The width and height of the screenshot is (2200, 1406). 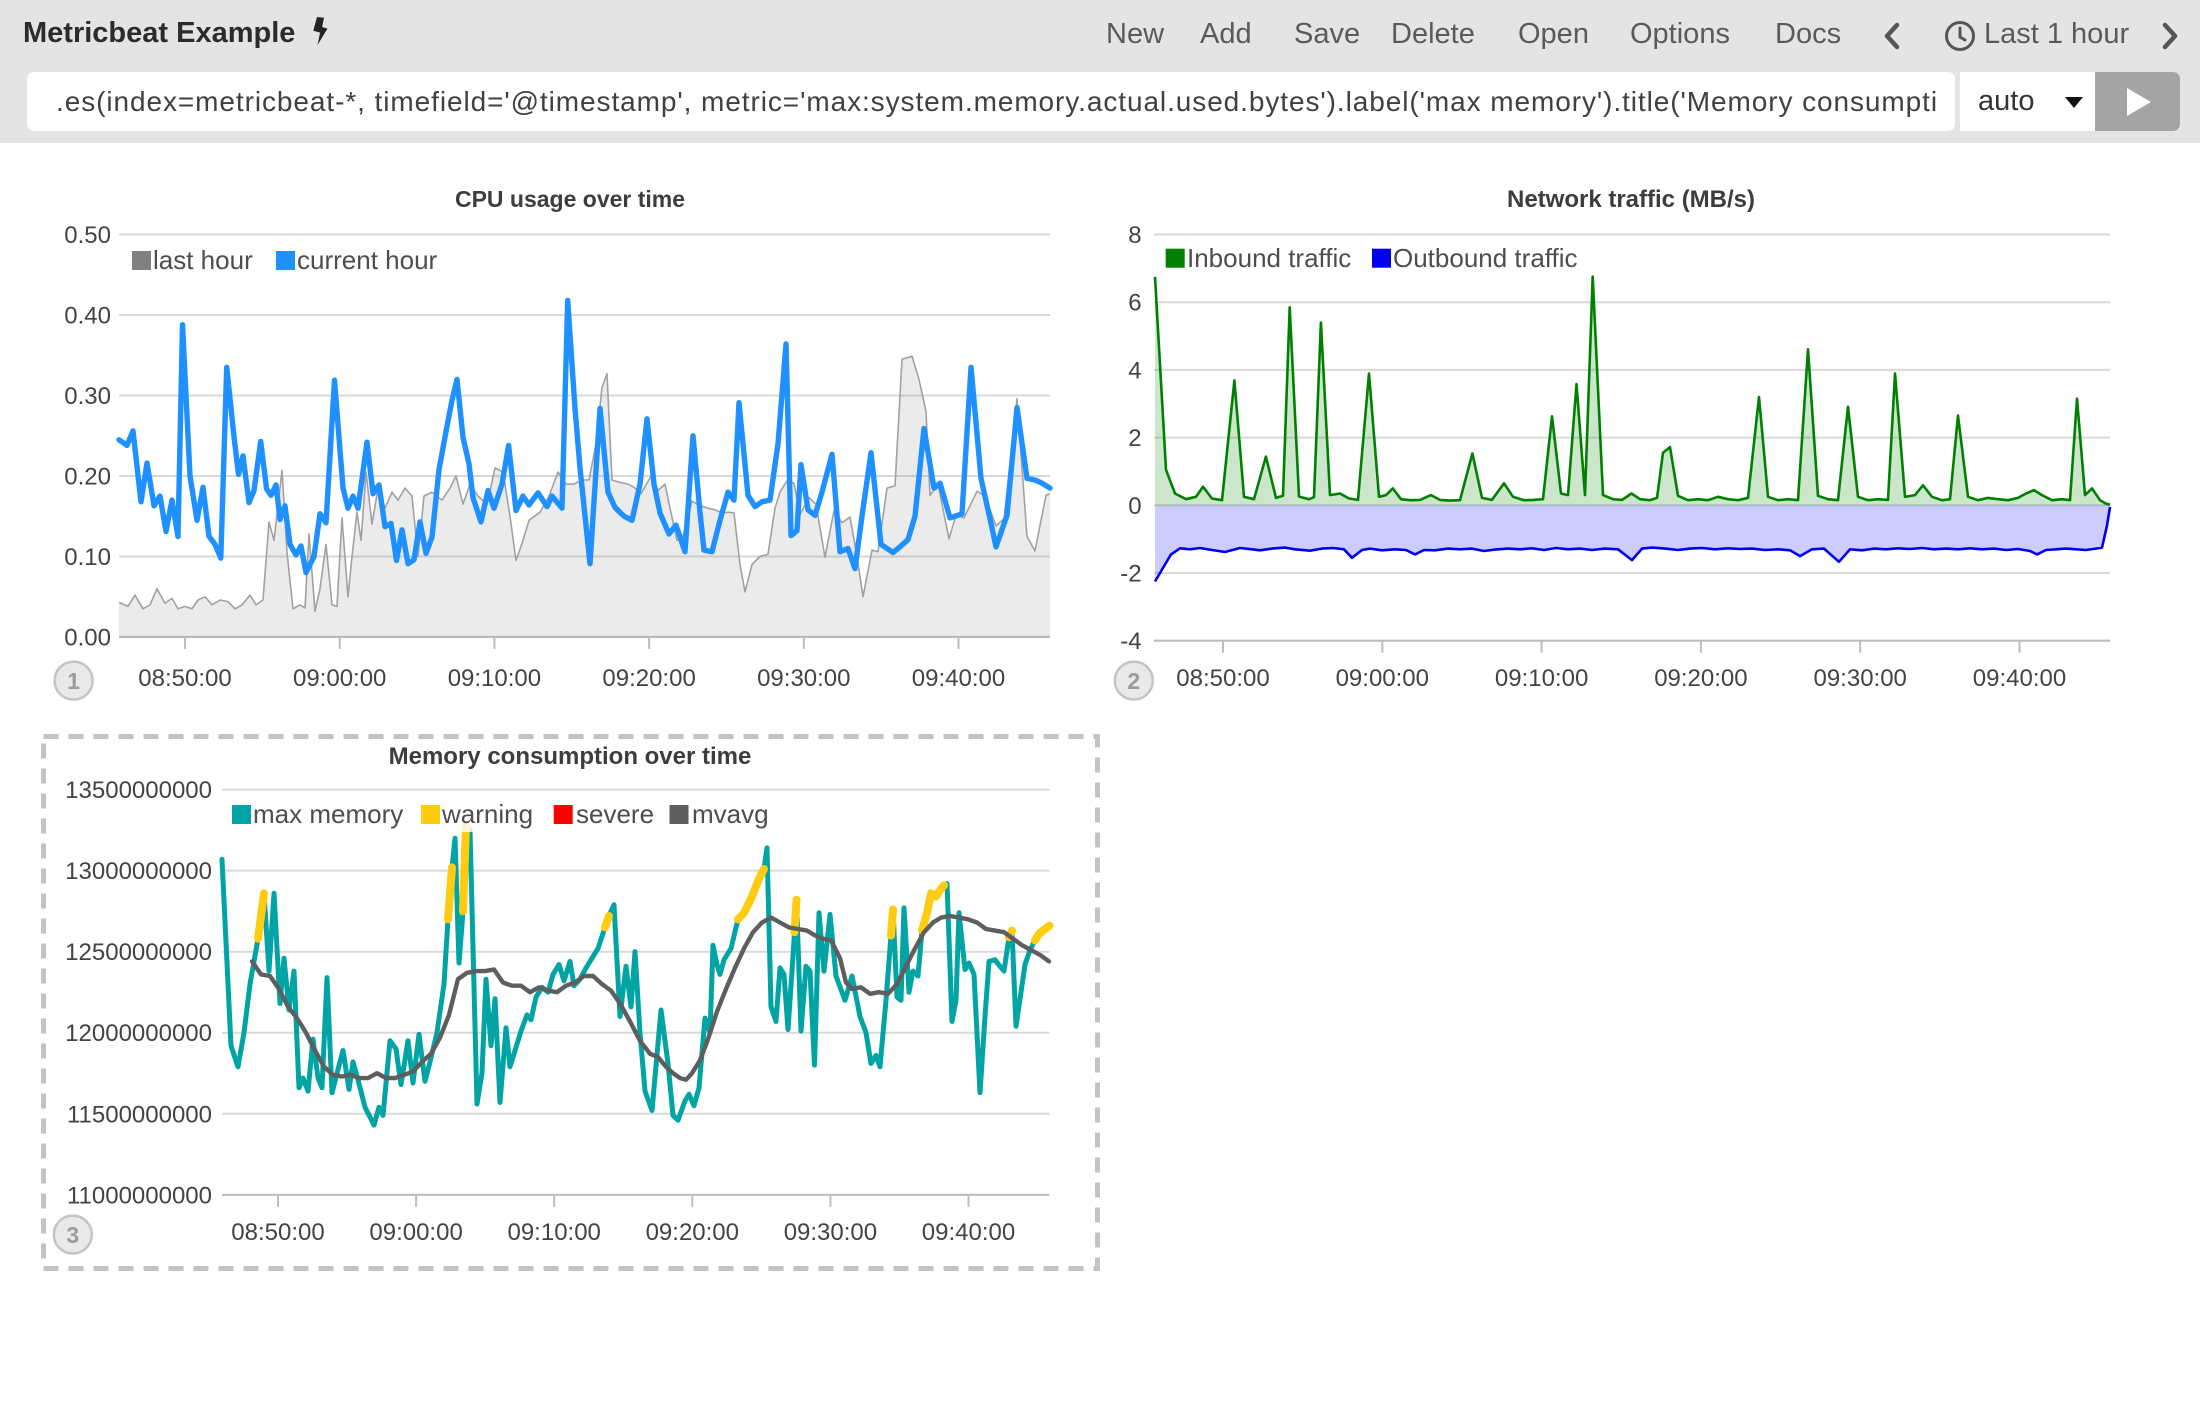 I want to click on svg-text: 11500000000, so click(x=139, y=1114).